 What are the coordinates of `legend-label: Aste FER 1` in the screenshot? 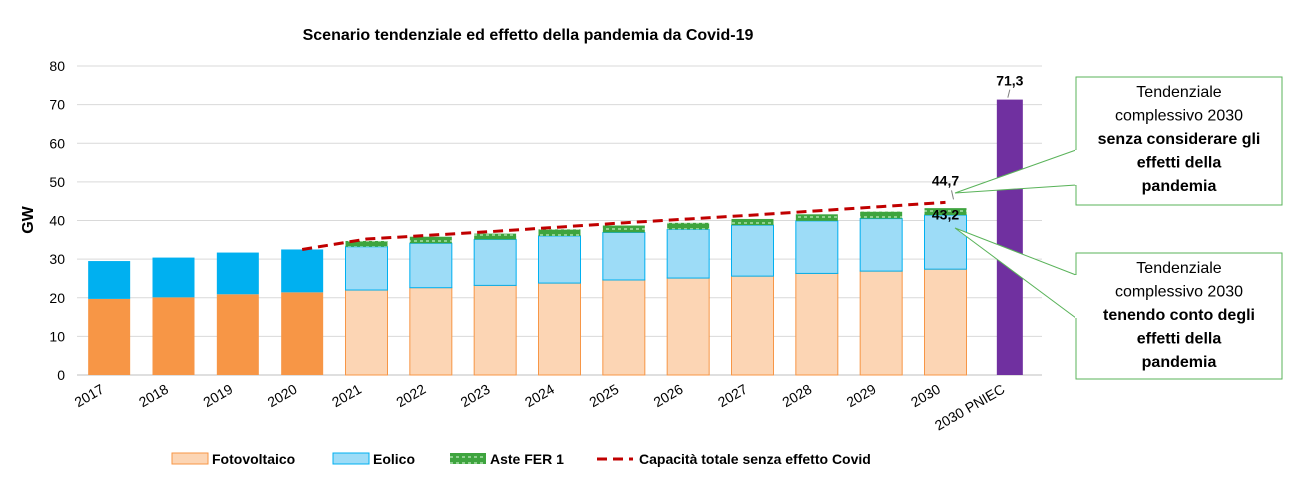 It's located at (527, 459).